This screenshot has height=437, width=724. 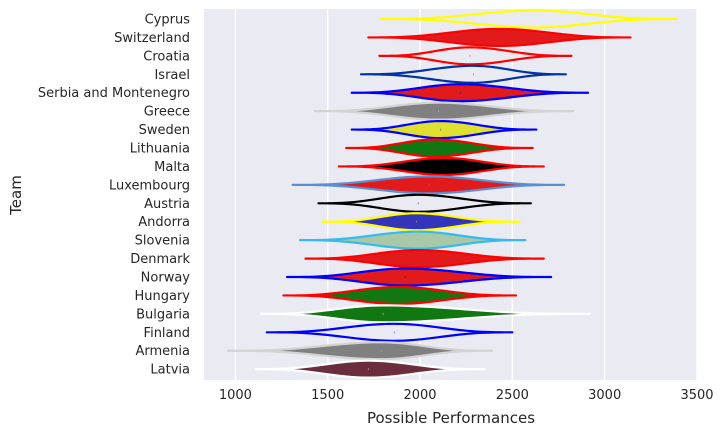 What do you see at coordinates (172, 167) in the screenshot?
I see `y-tick-label: Malta` at bounding box center [172, 167].